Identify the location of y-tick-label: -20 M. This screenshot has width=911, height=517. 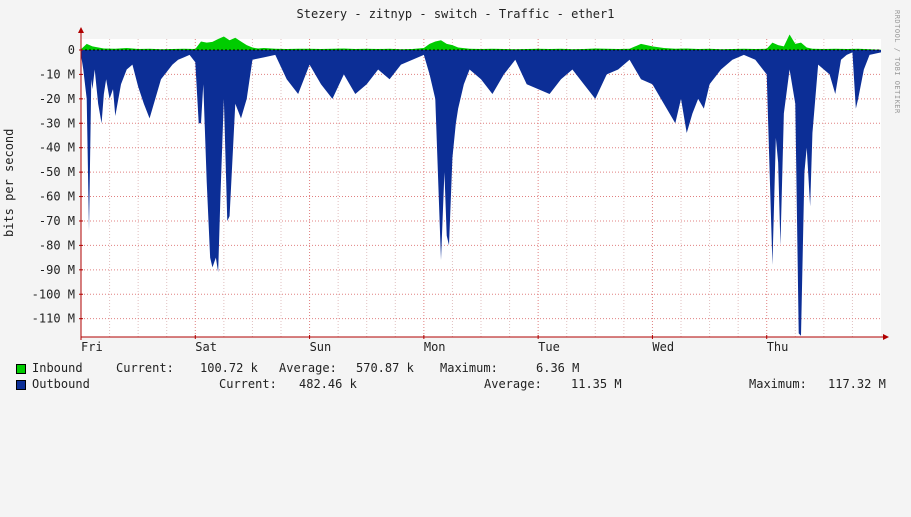
(57, 99).